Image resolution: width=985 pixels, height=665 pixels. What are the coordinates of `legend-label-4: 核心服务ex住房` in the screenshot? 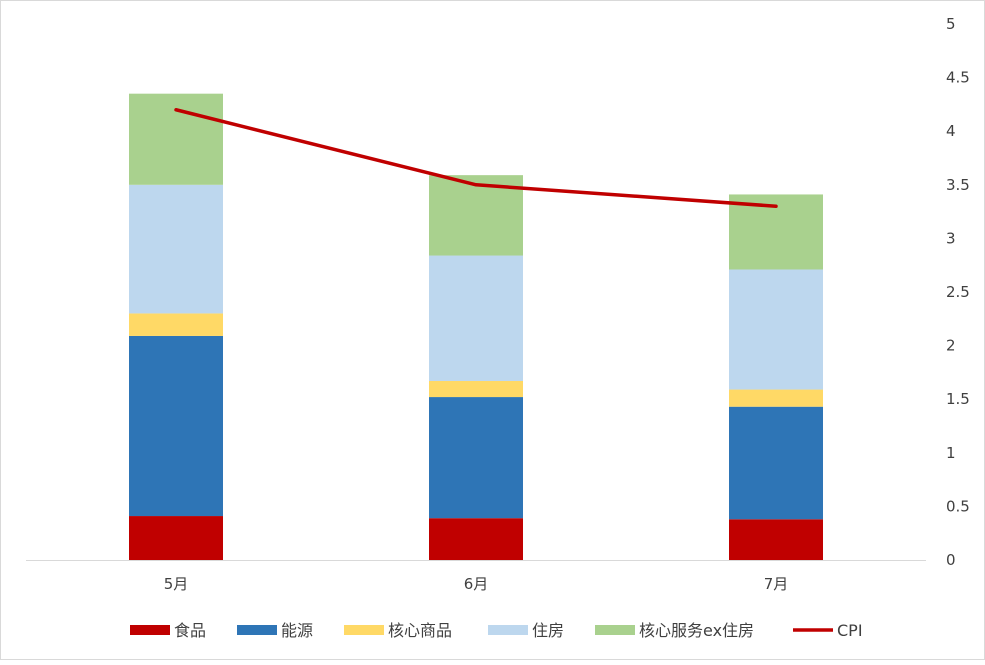 It's located at (696, 630).